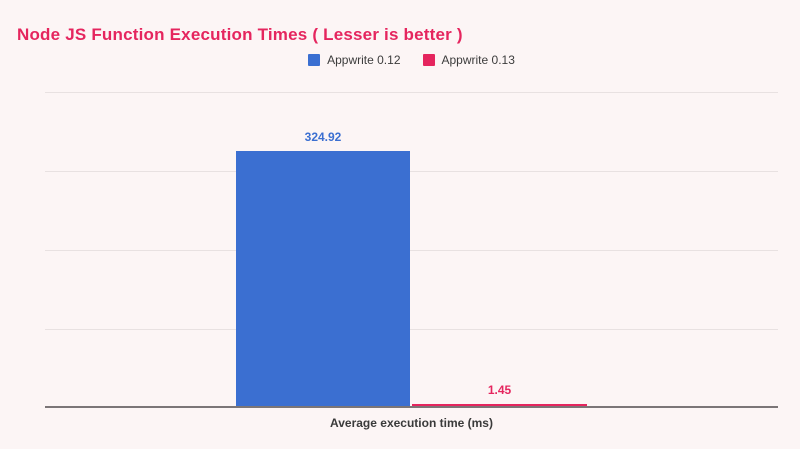  I want to click on legend-swatch-blue-icon, so click(314, 60).